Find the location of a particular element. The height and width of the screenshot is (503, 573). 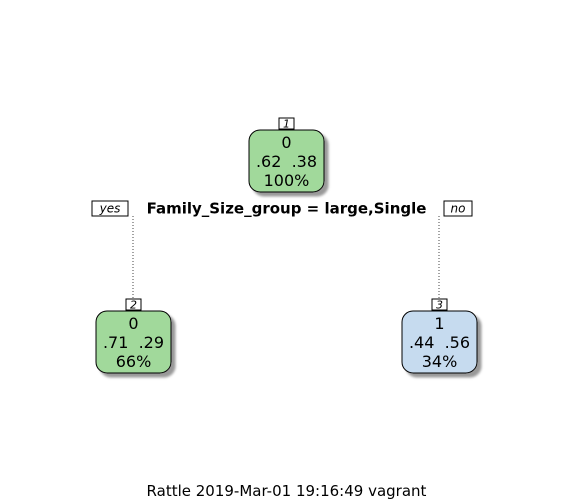

yes-label: yes is located at coordinates (110, 209).